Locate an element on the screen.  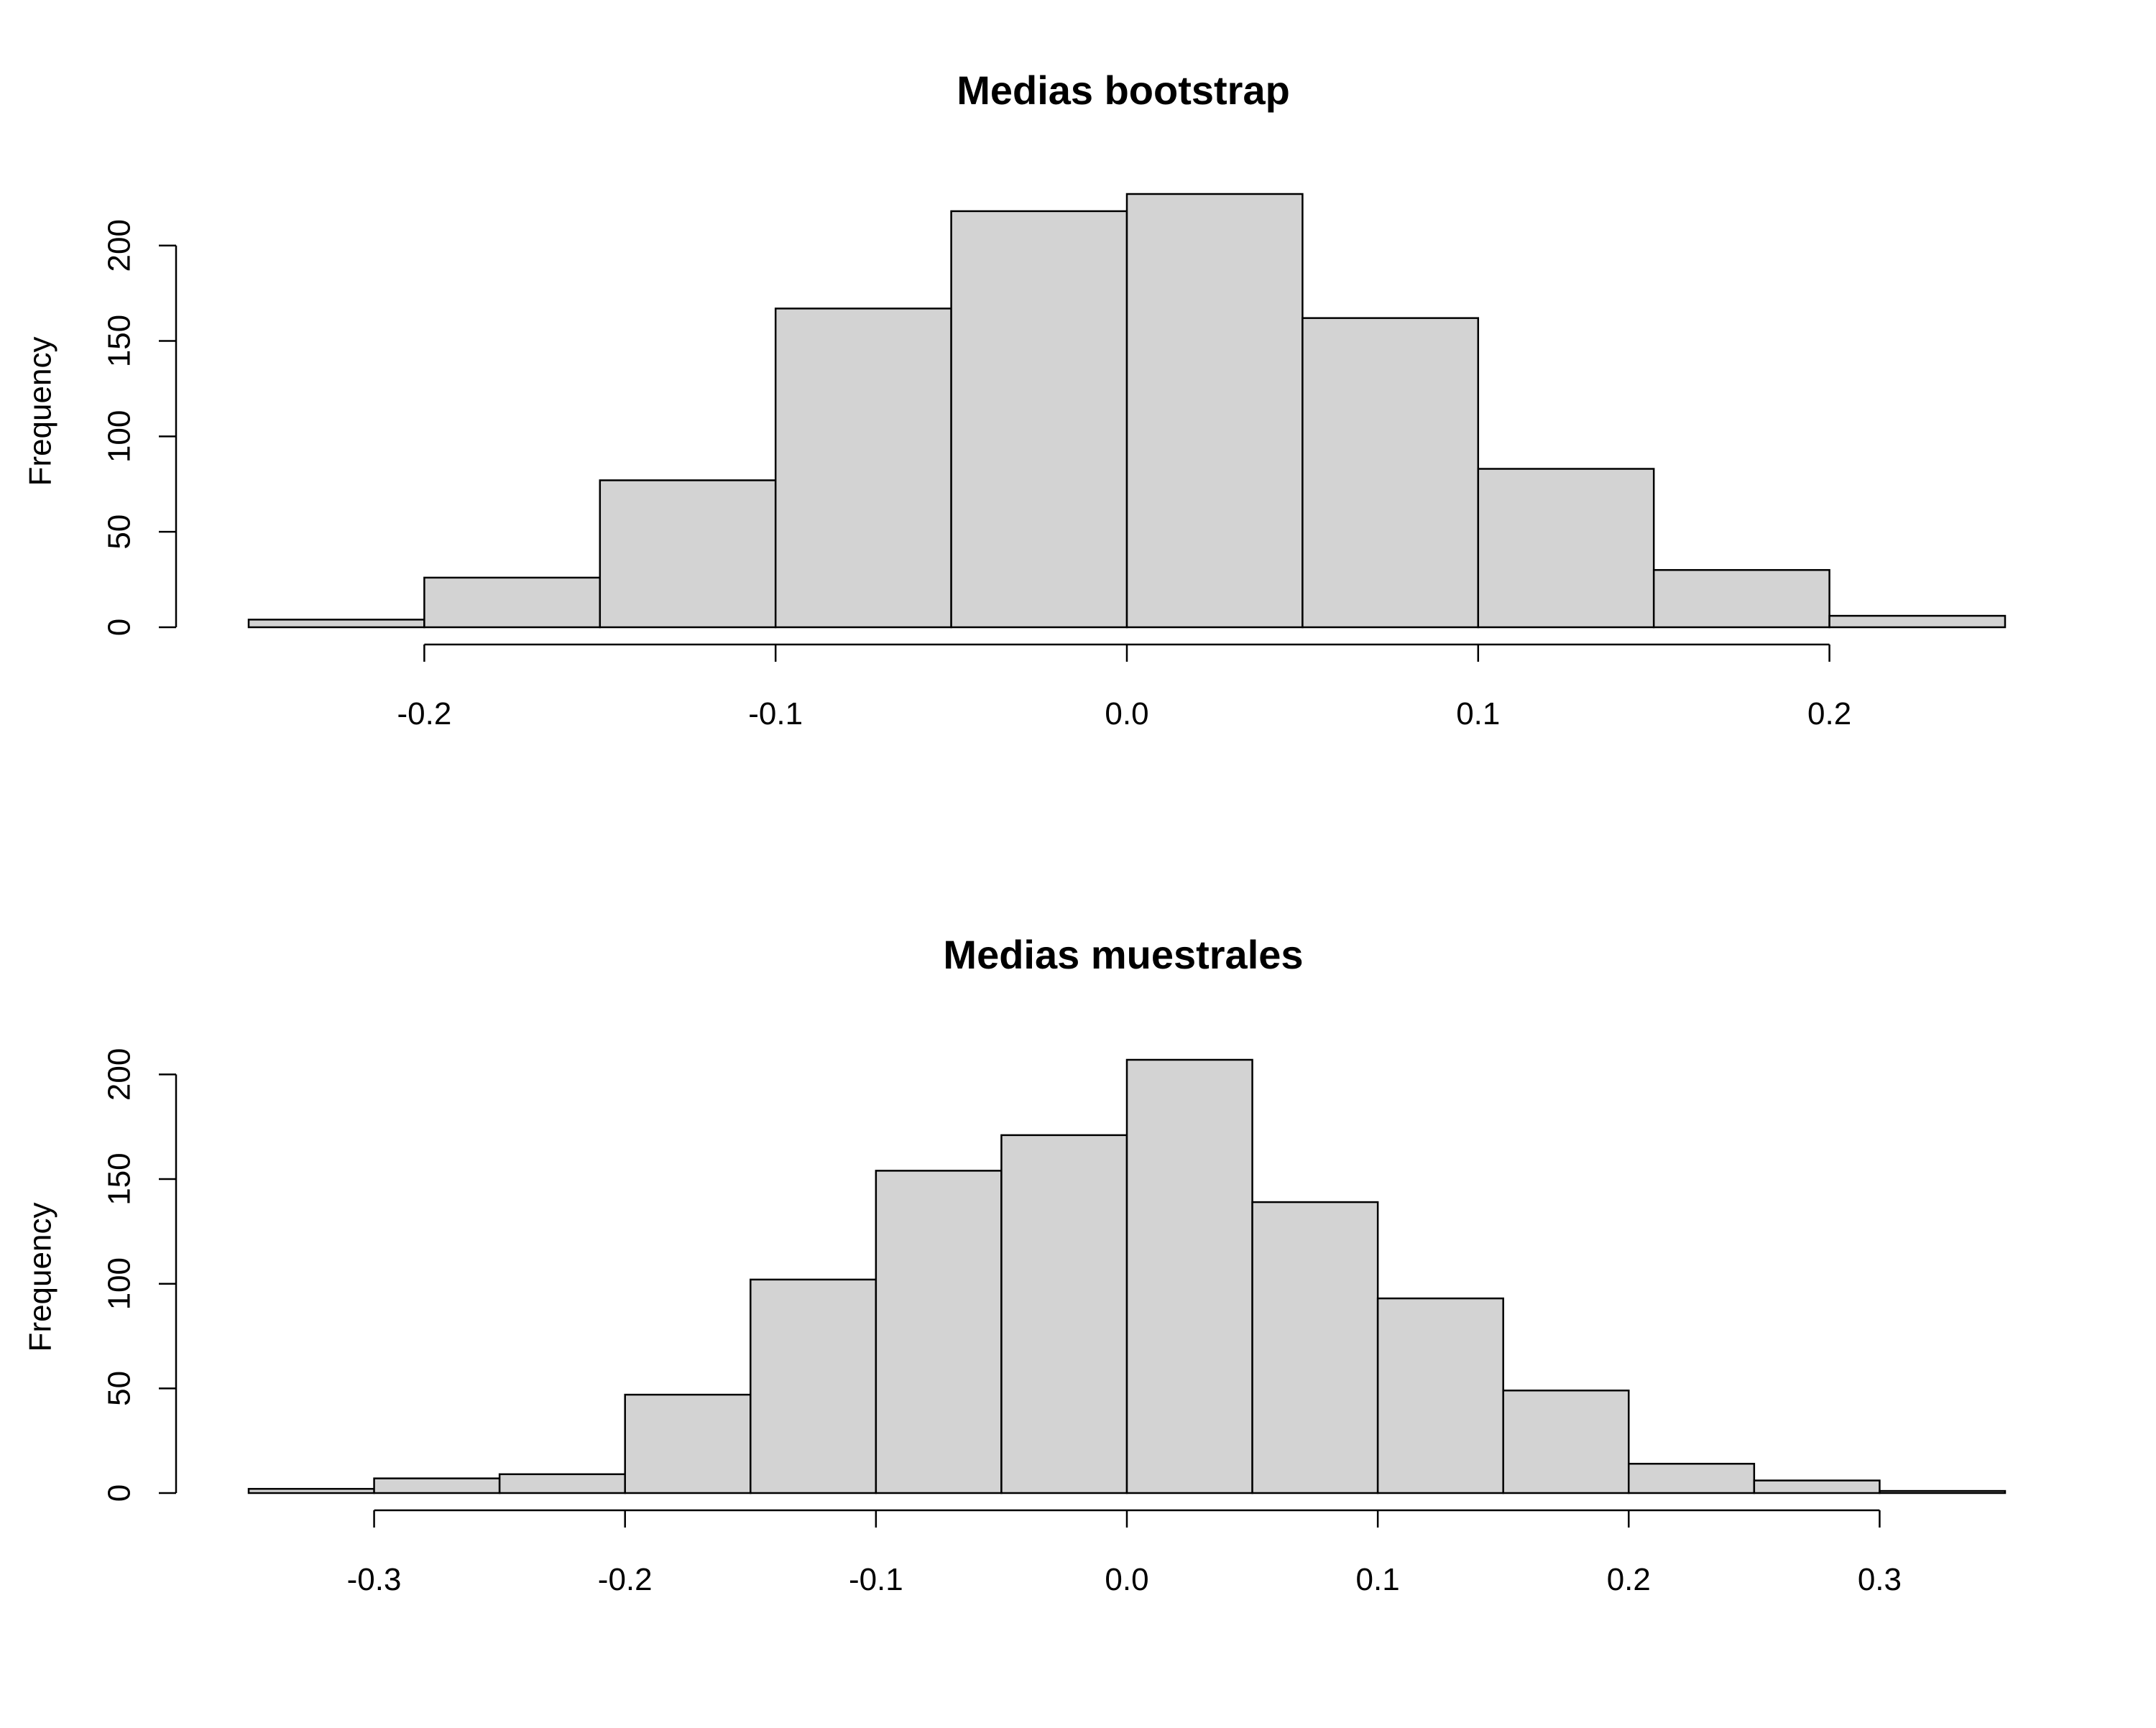
chart-title: Medias muestrales is located at coordinates (1123, 955).